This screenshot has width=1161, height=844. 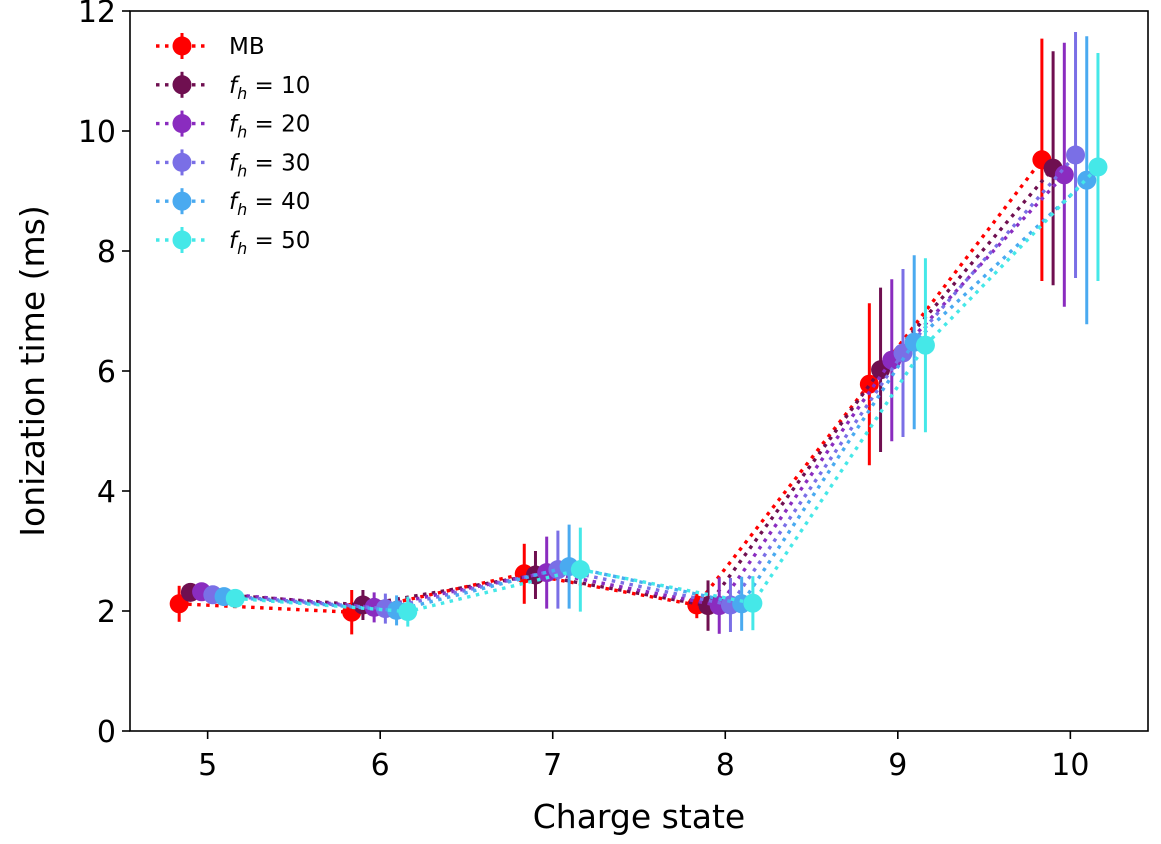 I want to click on legend-label-2: fh = 20, so click(x=269, y=127).